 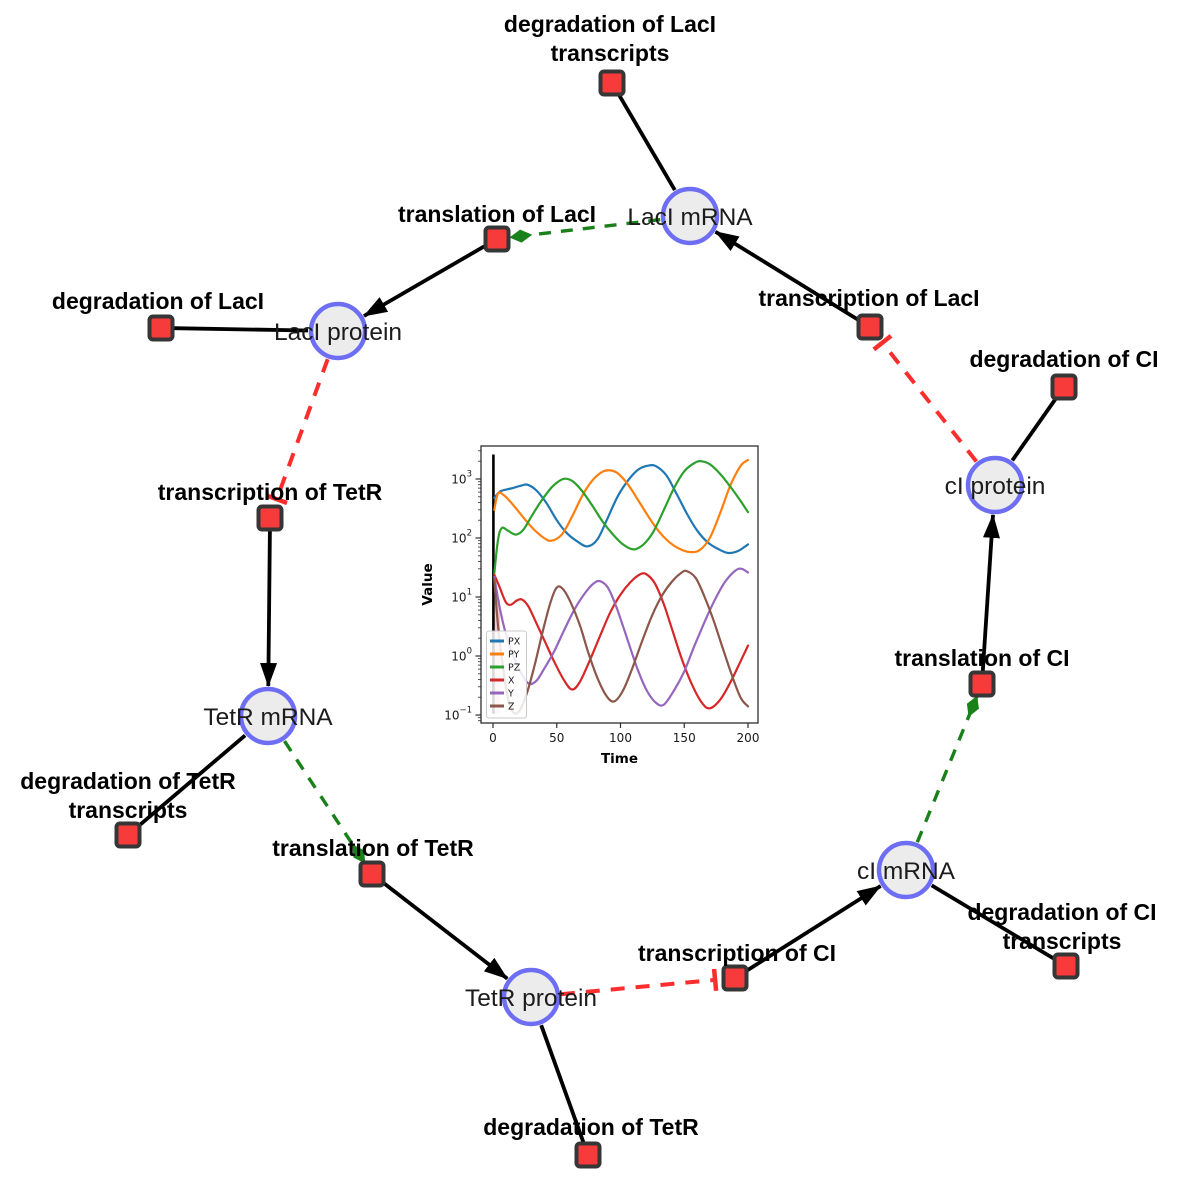 I want to click on species-label-ci-mrna: cI mRNA, so click(x=906, y=871).